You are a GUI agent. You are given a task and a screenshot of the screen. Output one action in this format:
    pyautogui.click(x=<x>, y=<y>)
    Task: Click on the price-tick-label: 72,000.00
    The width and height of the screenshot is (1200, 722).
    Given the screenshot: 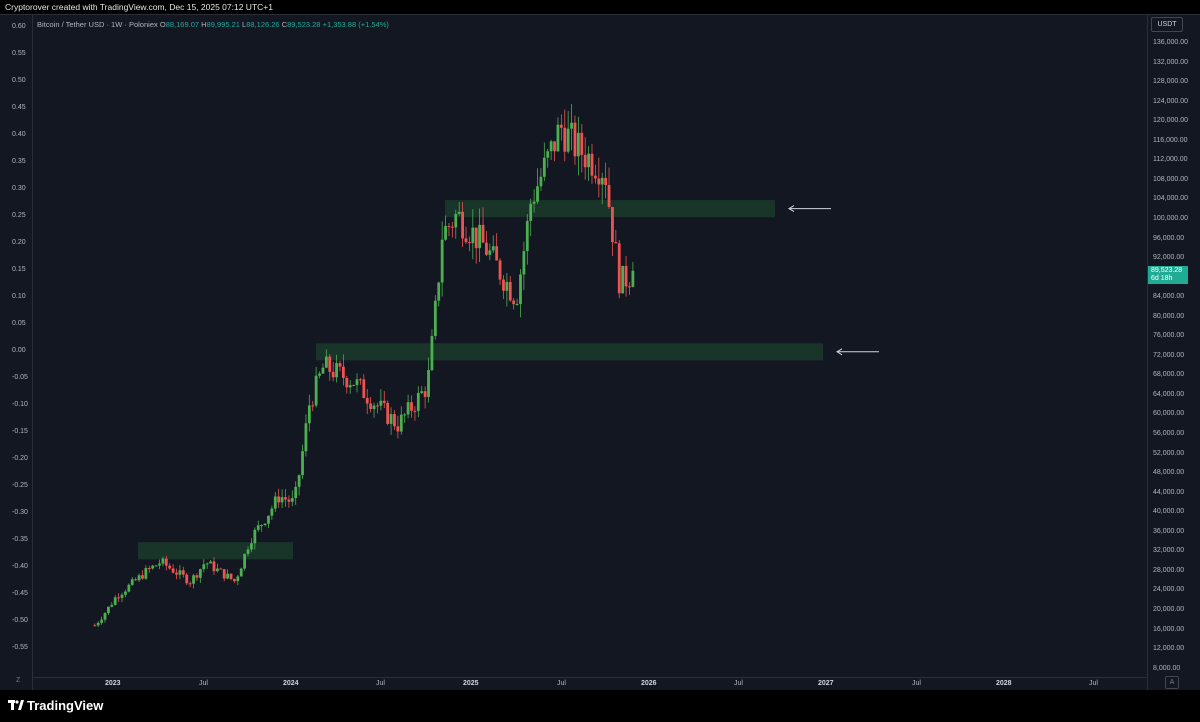 What is the action you would take?
    pyautogui.click(x=1169, y=355)
    